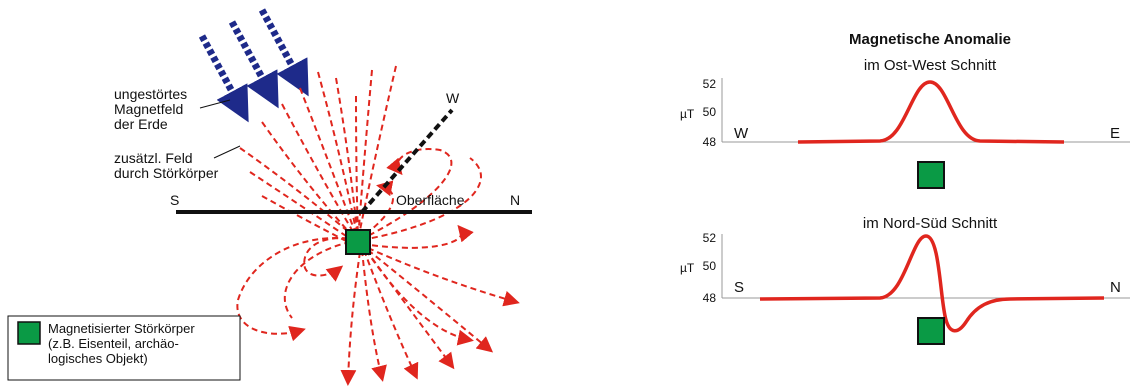 This screenshot has width=1132, height=392. Describe the element at coordinates (1115, 133) in the screenshot. I see `right-direction-label: E` at that location.